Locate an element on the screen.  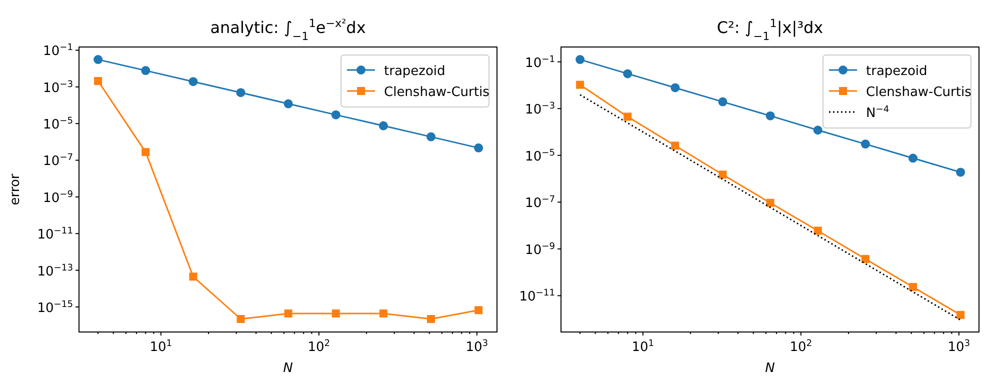
y-tick-label: 10$^{−13}$ is located at coordinates (55, 271).